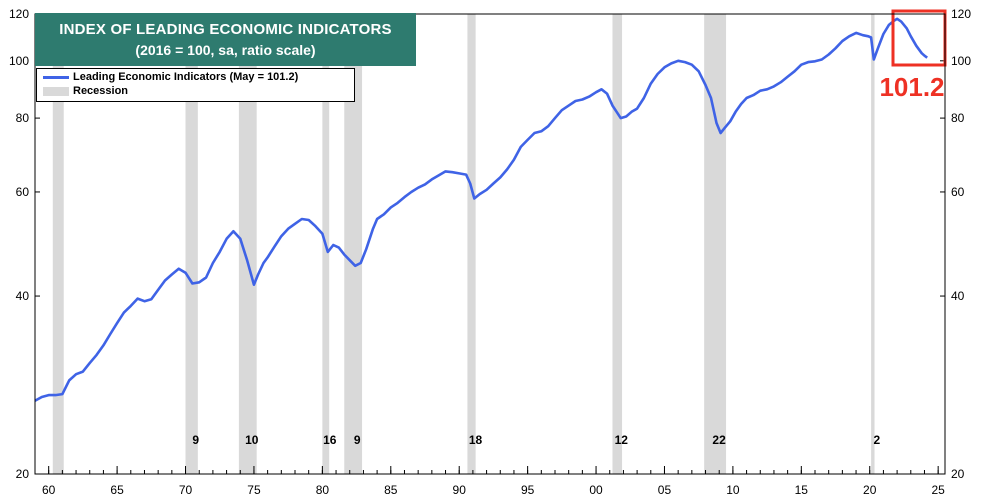  Describe the element at coordinates (391, 490) in the screenshot. I see `x-tick-label: 85` at that location.